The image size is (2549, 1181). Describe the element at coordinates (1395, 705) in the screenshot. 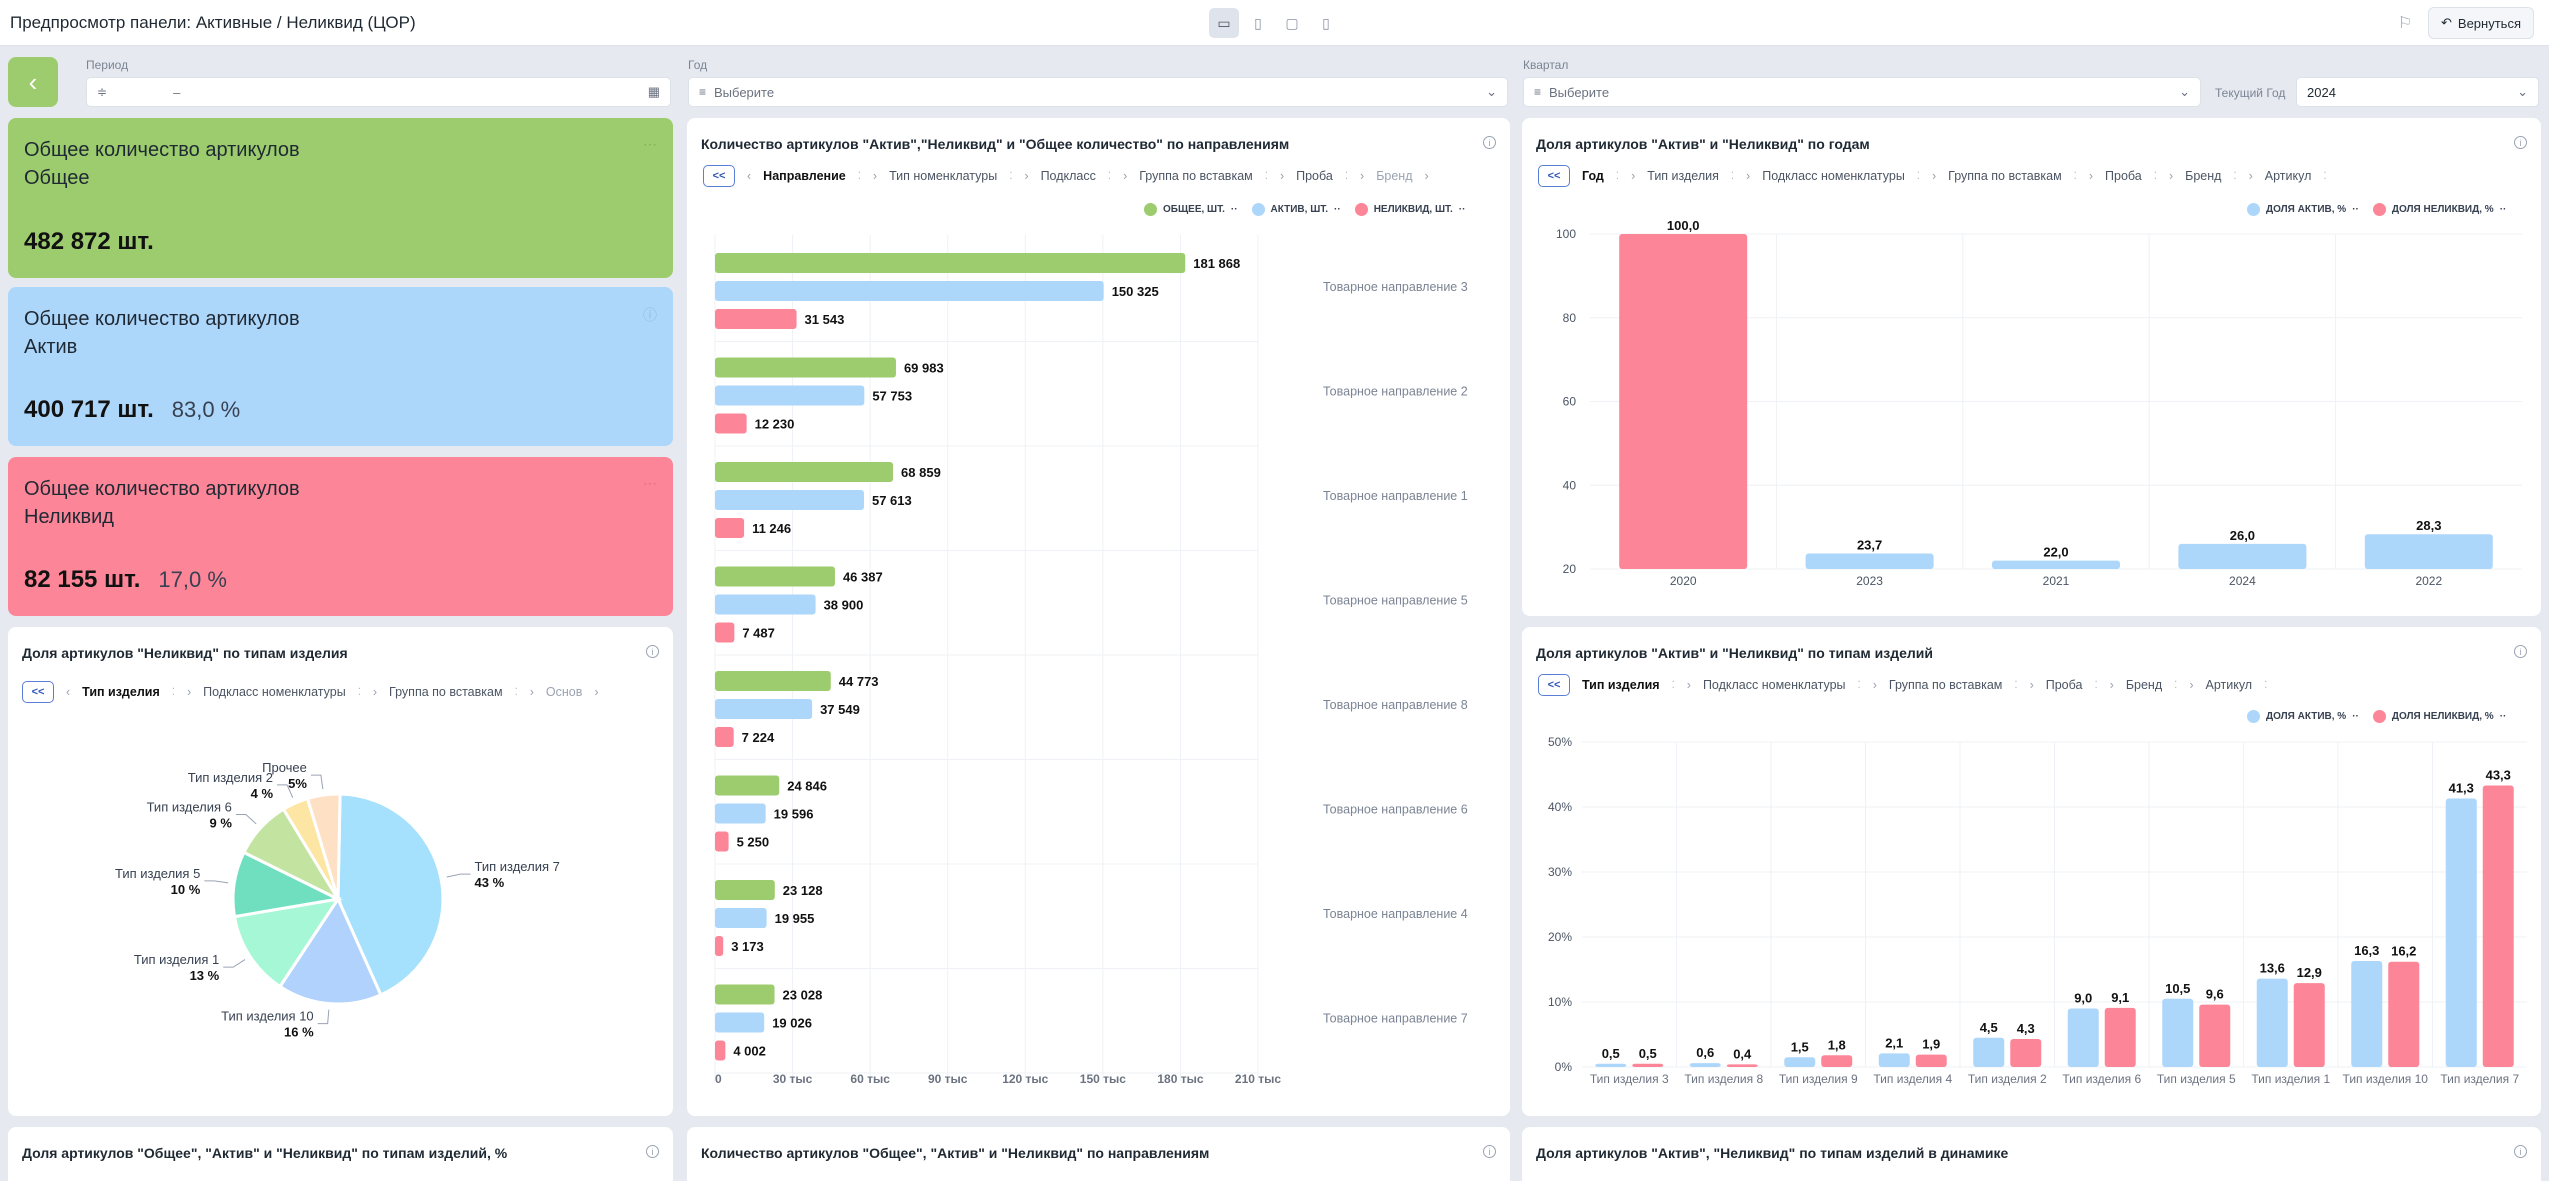

I see `category-label: Товарное направление 8` at that location.